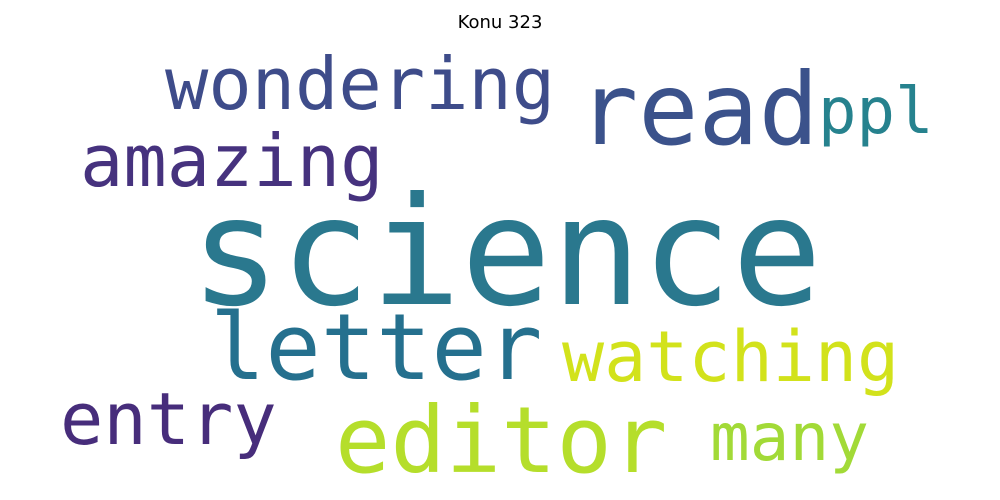 This screenshot has width=1000, height=500. I want to click on word-ppl: ppl, so click(876, 112).